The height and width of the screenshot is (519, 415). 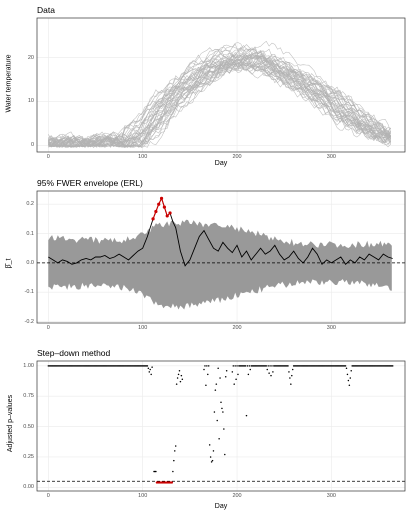 I want to click on x-axis-label: Day, so click(x=221, y=506).